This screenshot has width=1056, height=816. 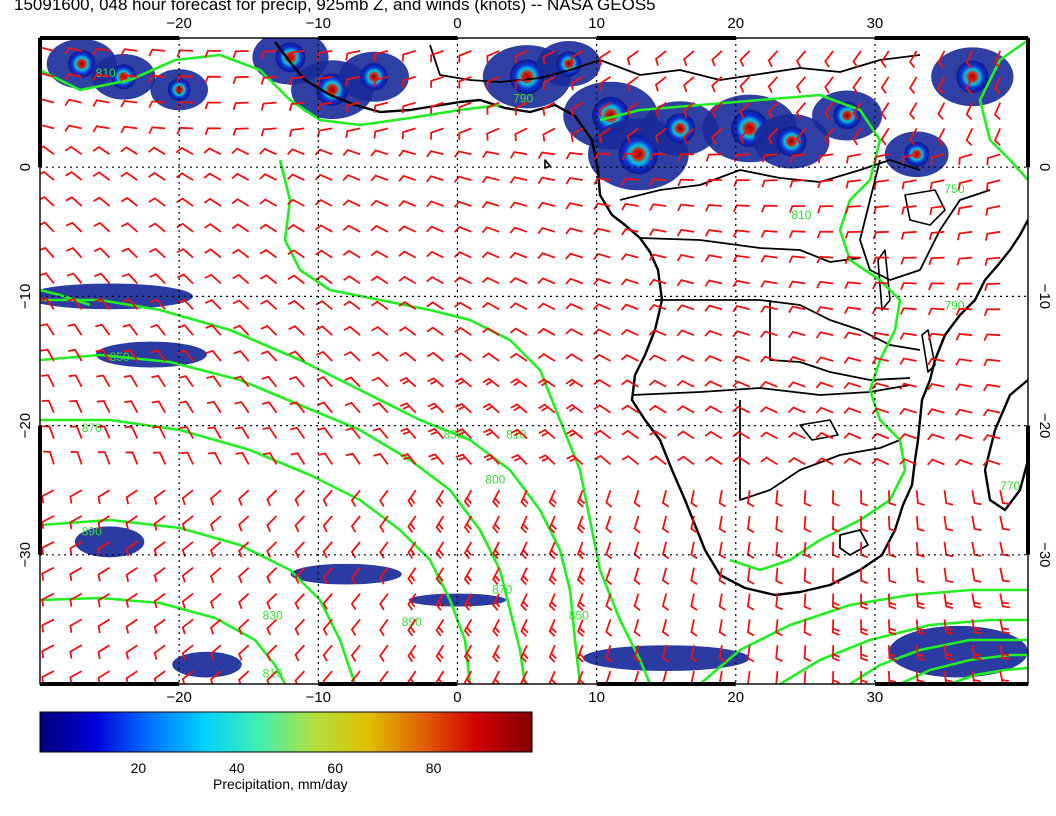 I want to click on lake-victoria, so click(x=925, y=207).